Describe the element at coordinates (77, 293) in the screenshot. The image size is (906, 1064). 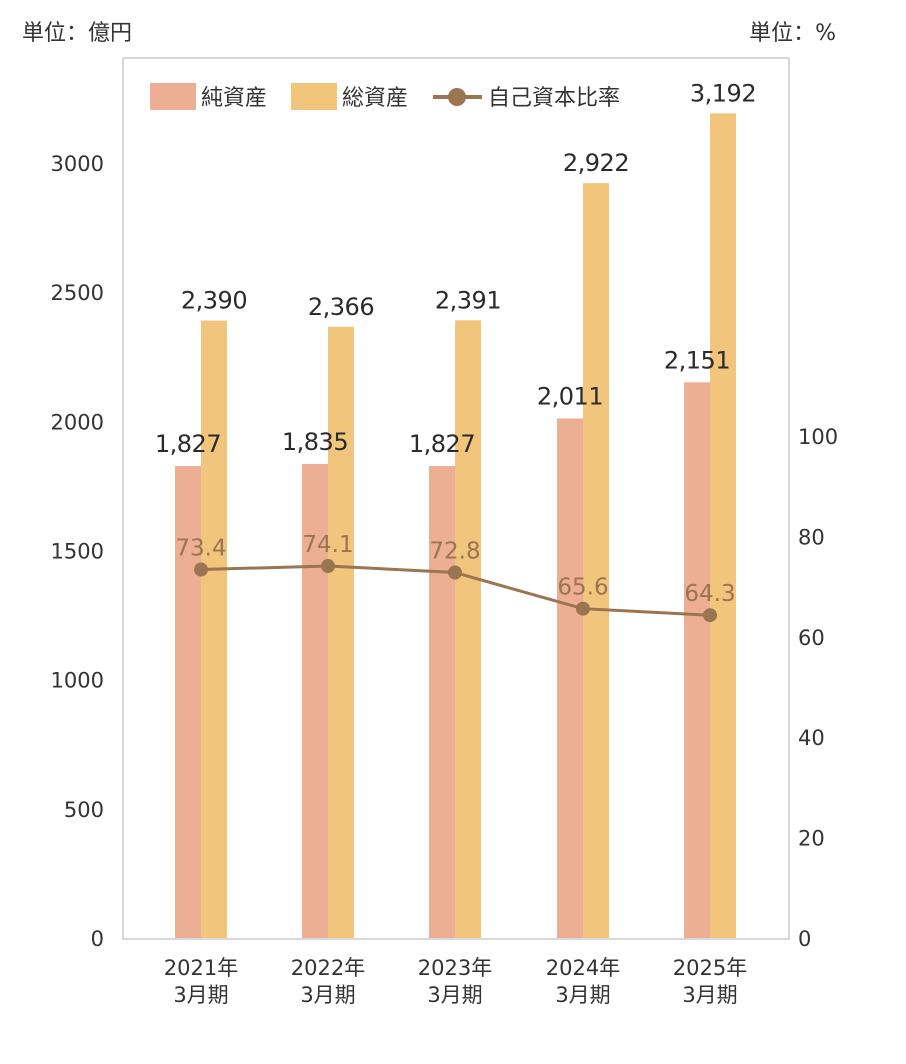
I see `left-tick-label: 2500` at that location.